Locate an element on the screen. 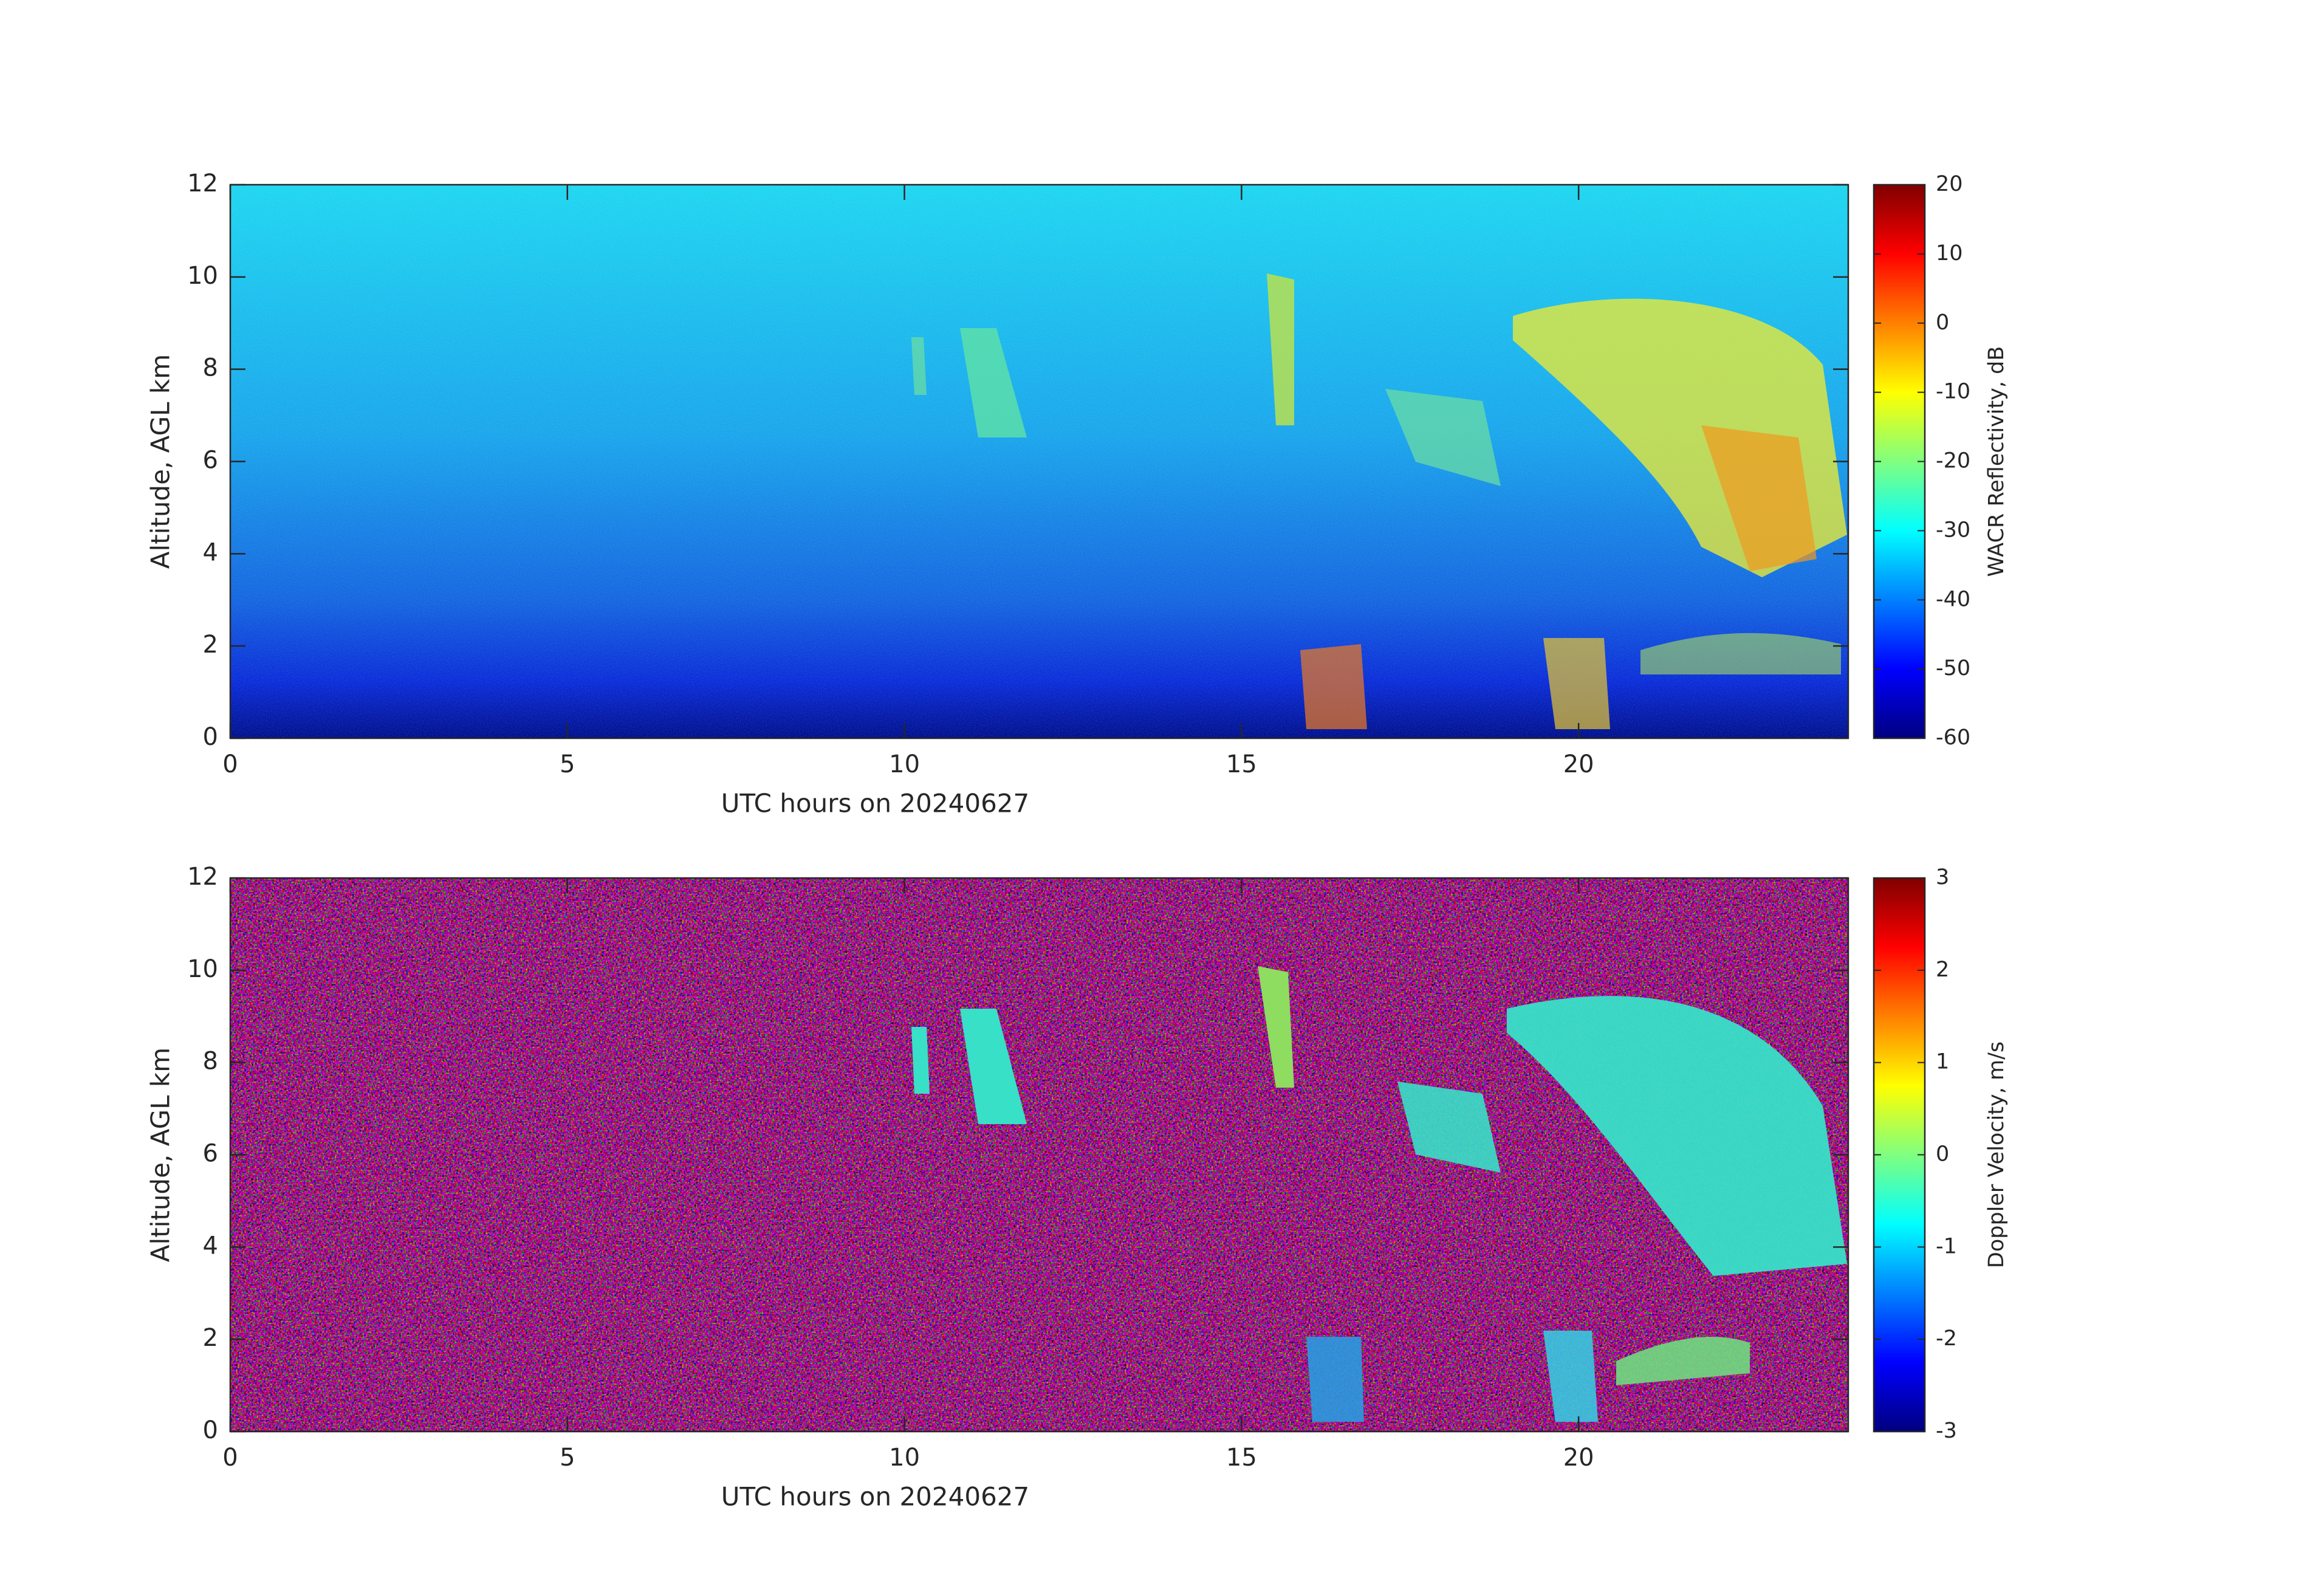  colorbar-tick-label: -60 is located at coordinates (1953, 737).